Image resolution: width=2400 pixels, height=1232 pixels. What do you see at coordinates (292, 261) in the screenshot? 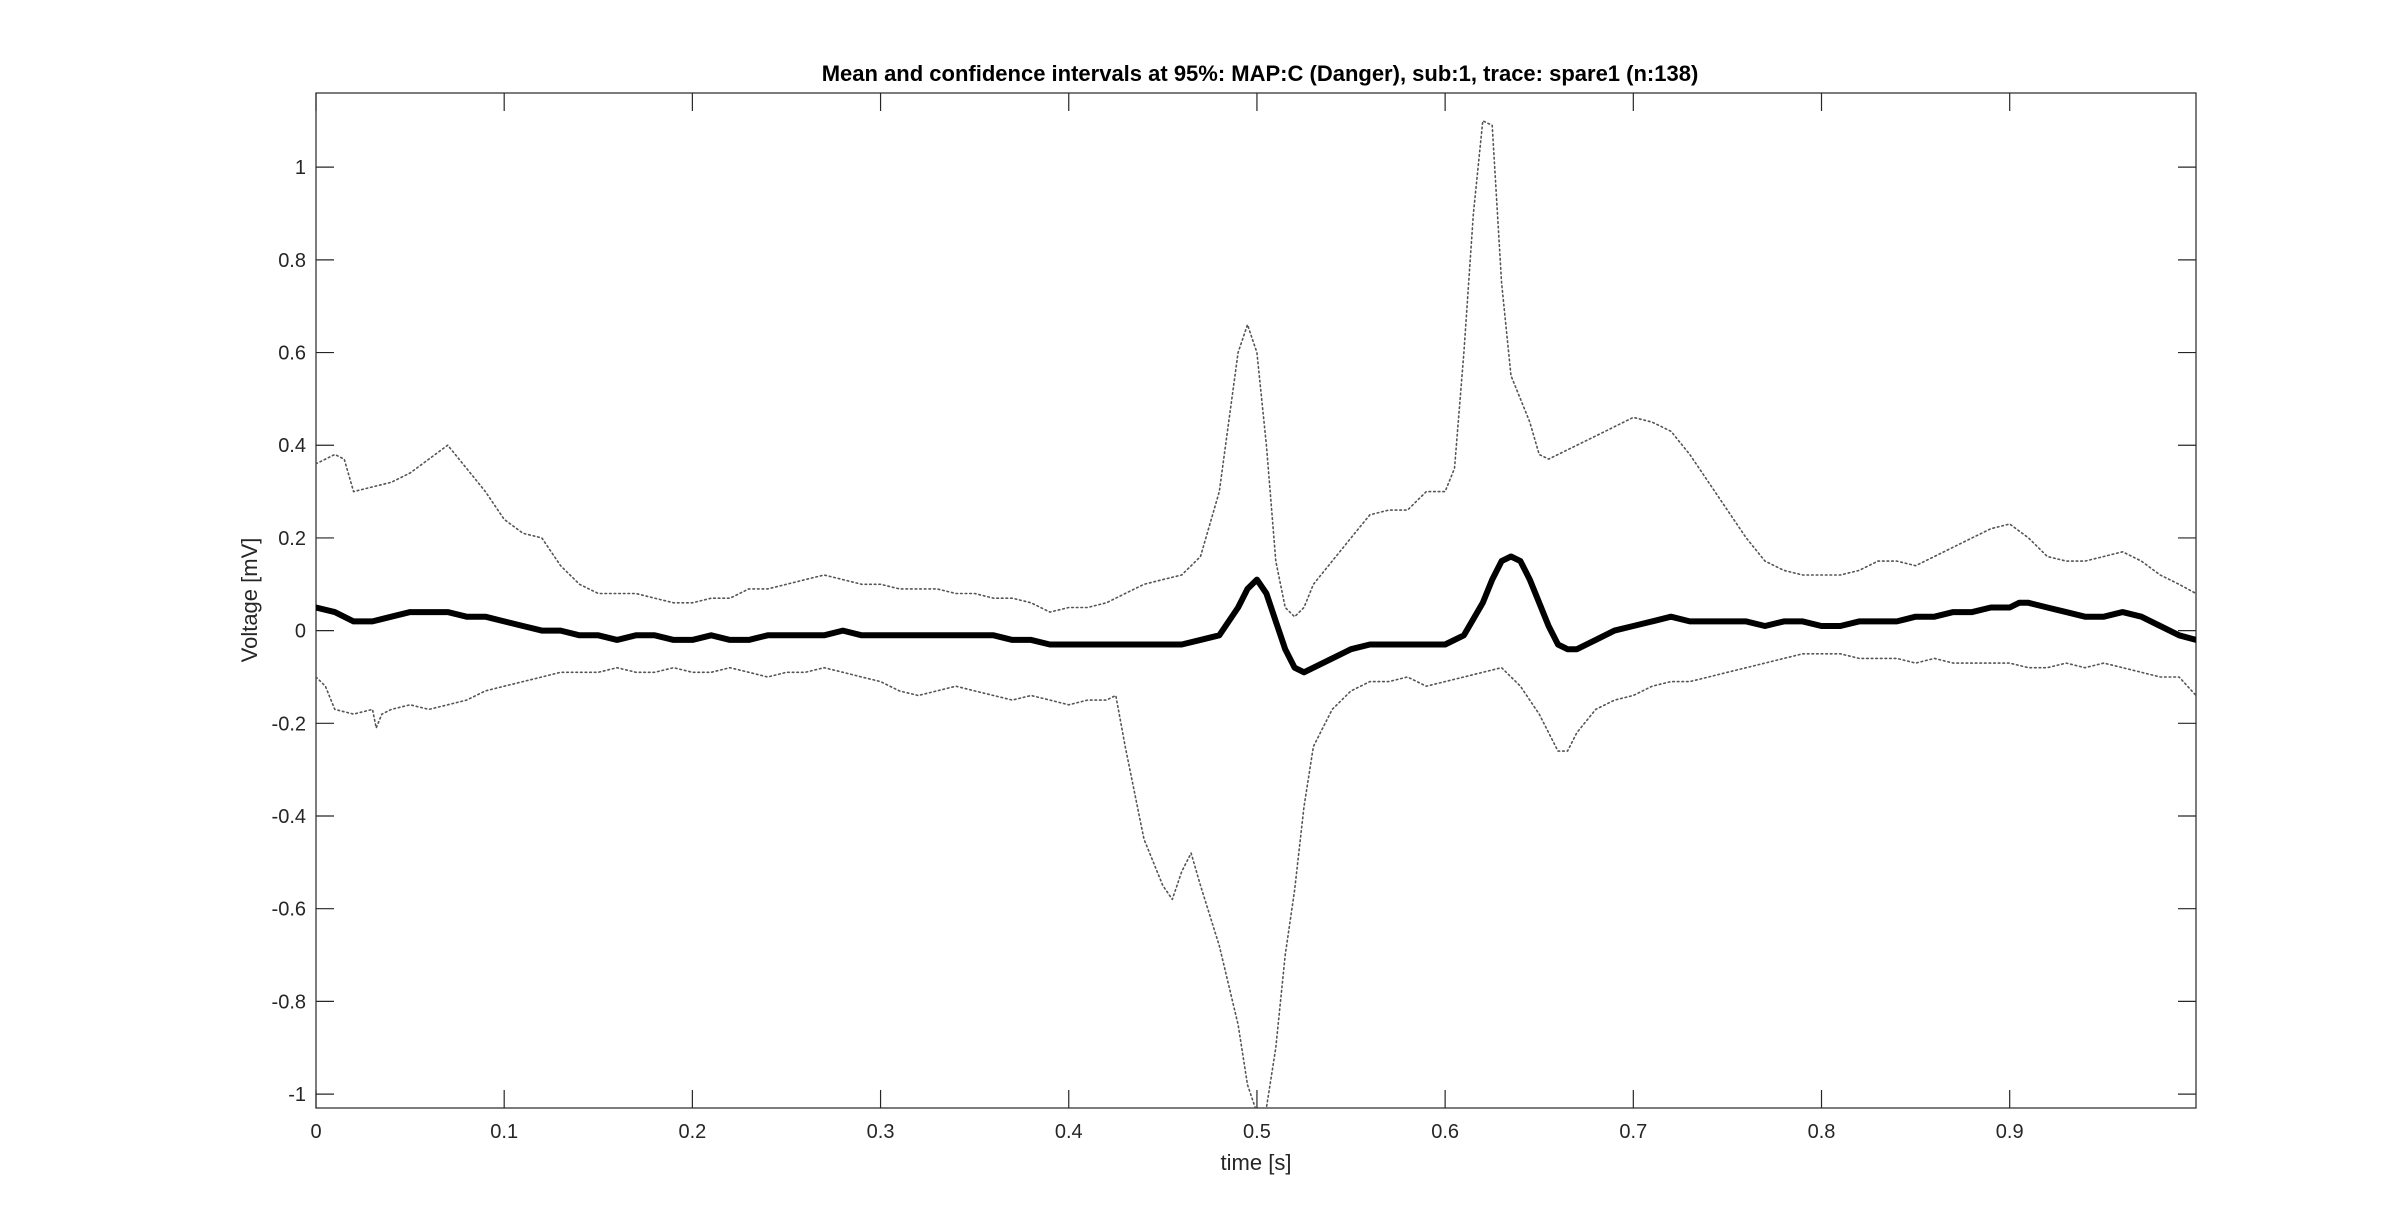
I see `y-tick-label: 0.8` at bounding box center [292, 261].